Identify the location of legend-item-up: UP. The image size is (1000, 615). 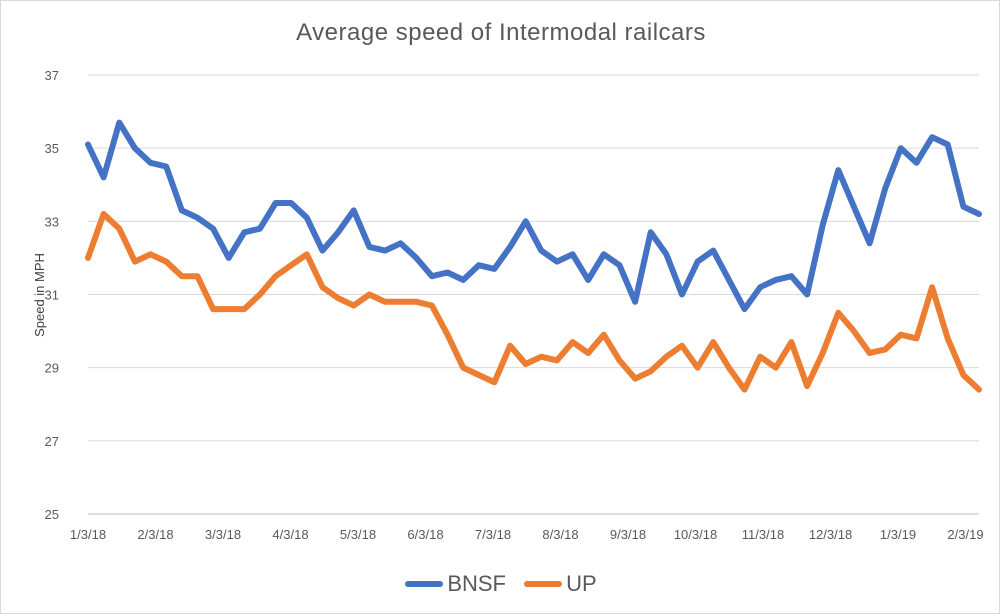
(560, 584).